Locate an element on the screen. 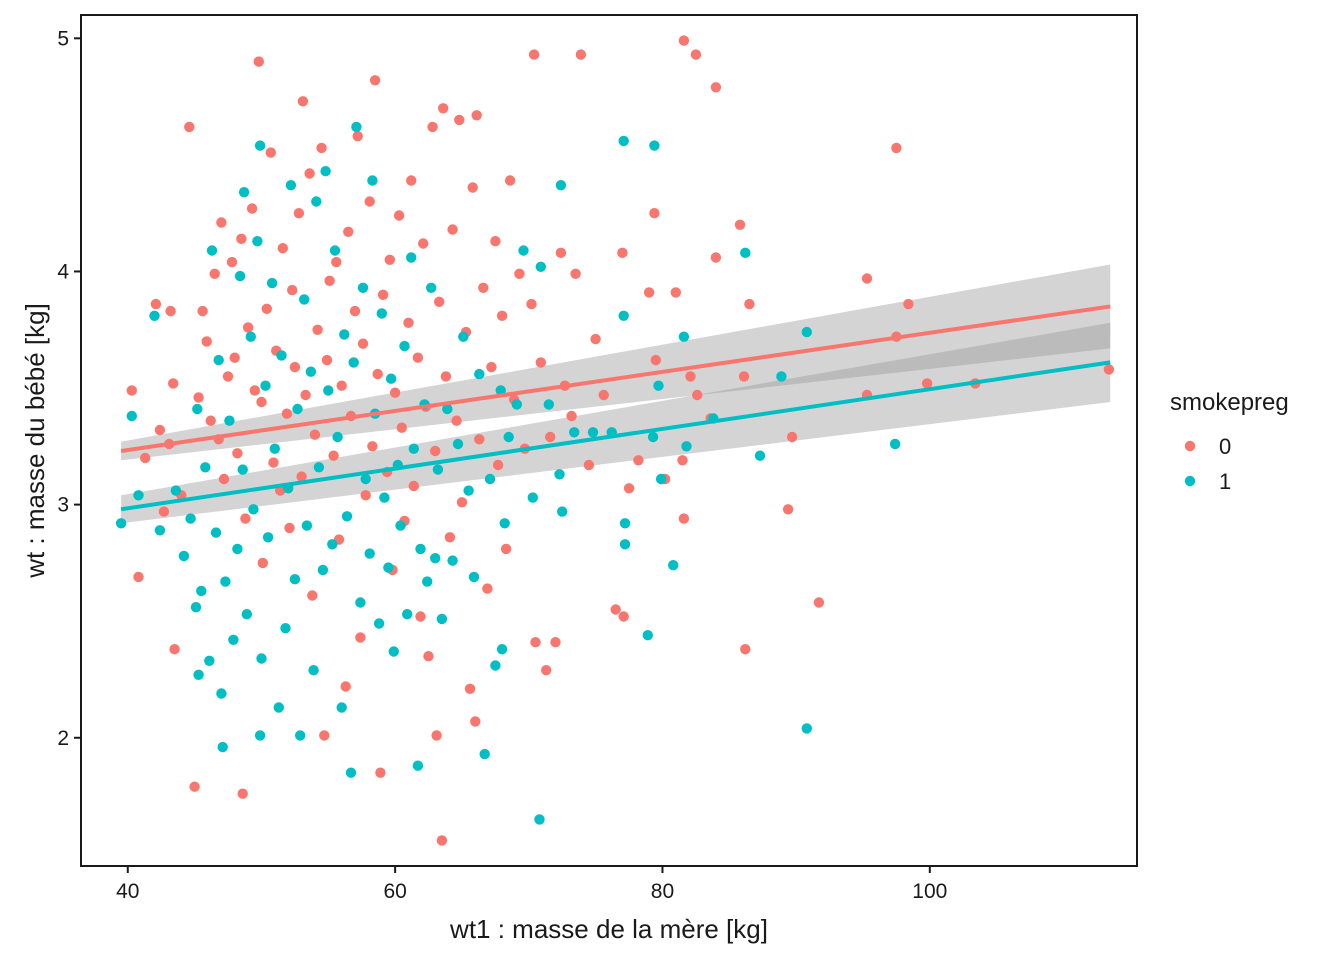 The height and width of the screenshot is (960, 1344). y-tick-label: 3 is located at coordinates (63, 505).